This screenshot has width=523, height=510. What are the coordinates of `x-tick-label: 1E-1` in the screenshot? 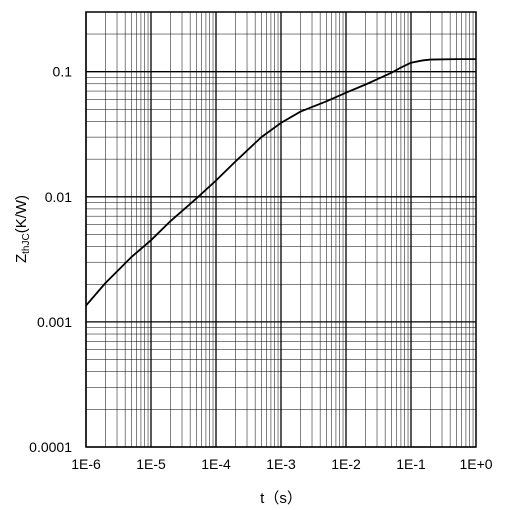 It's located at (411, 464).